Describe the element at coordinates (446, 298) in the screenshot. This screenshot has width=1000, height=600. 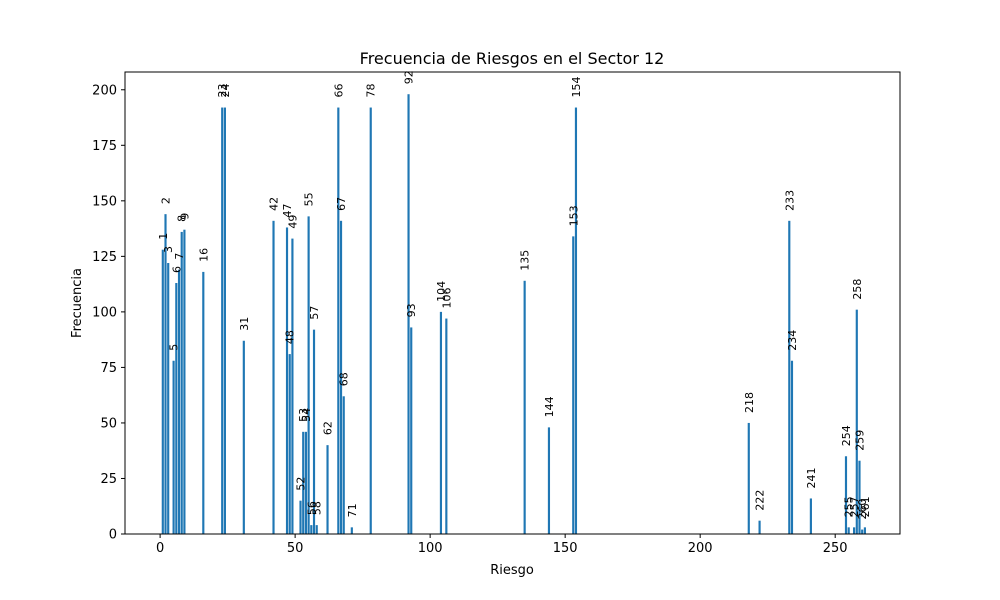
I see `bar-label-106: 106` at that location.